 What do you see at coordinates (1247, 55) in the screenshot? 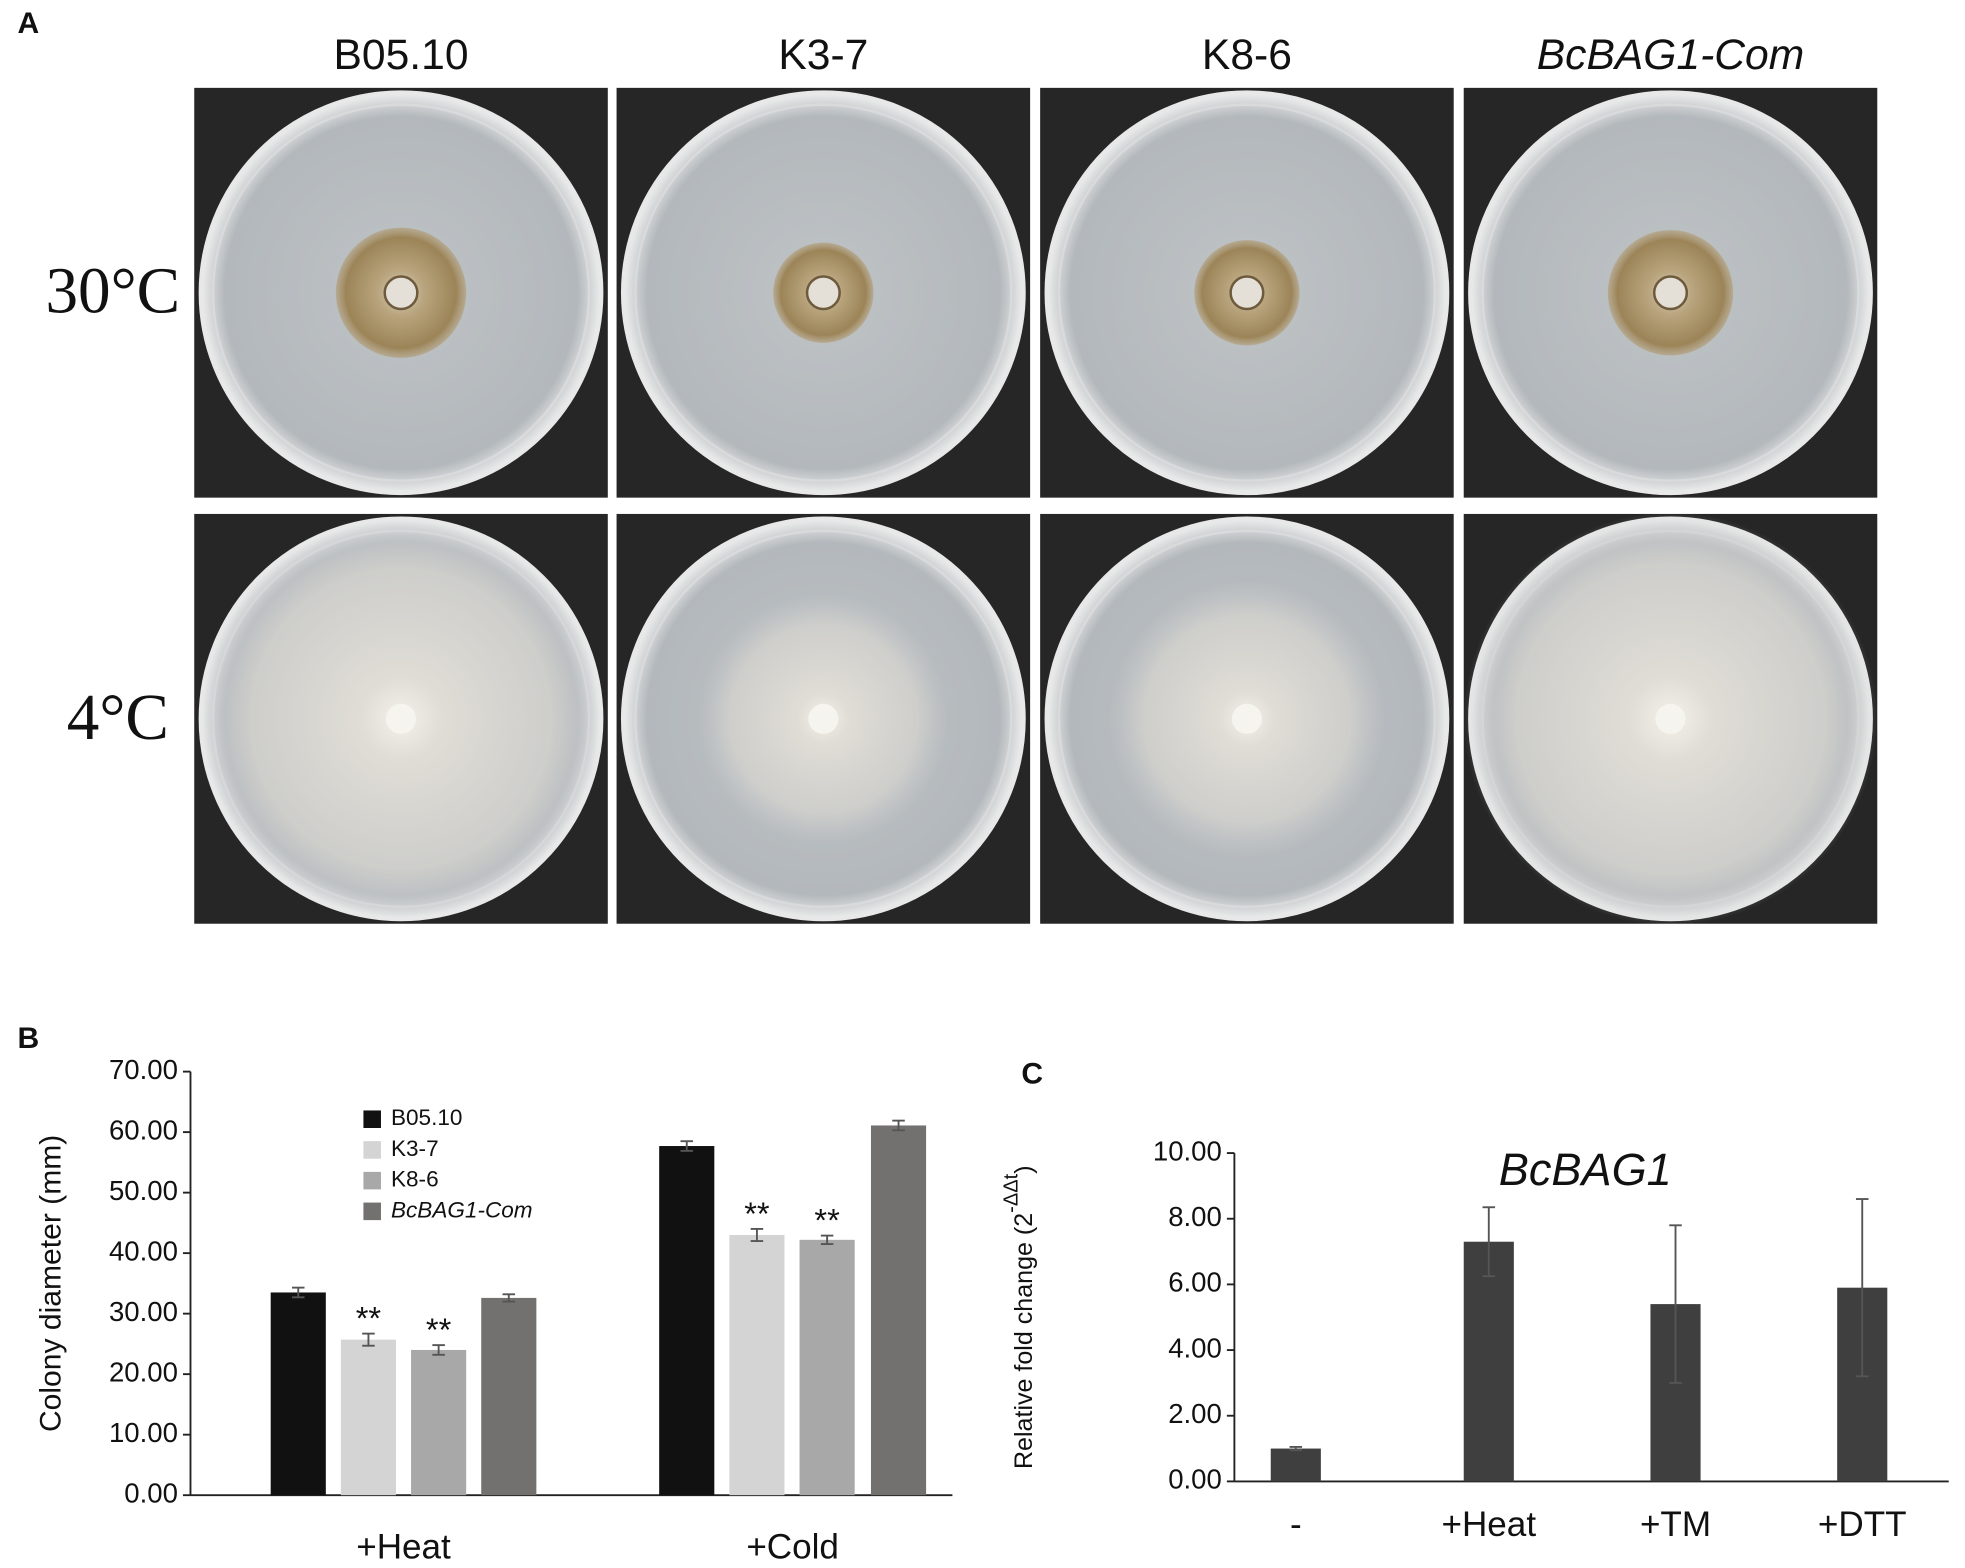
I see `column-label: K8-6` at bounding box center [1247, 55].